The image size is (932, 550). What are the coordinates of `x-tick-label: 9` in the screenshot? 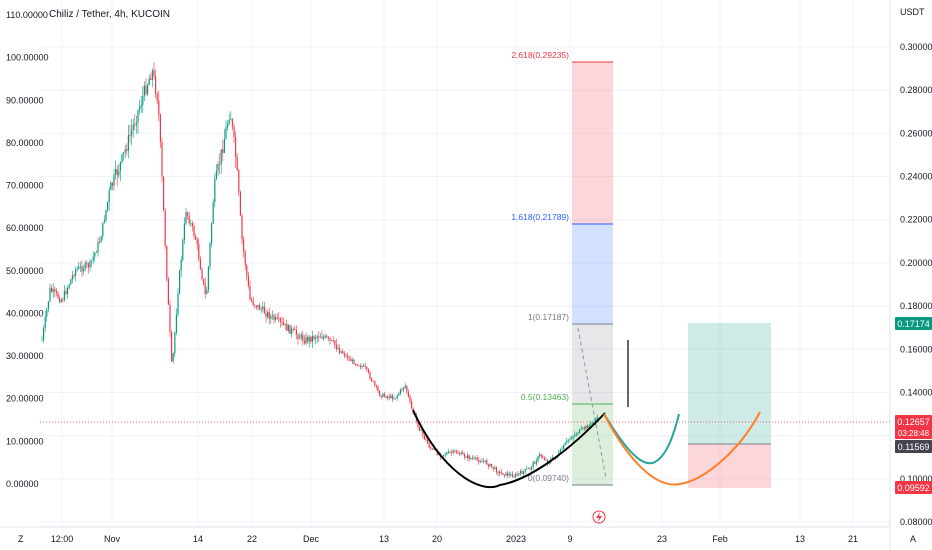 It's located at (569, 539).